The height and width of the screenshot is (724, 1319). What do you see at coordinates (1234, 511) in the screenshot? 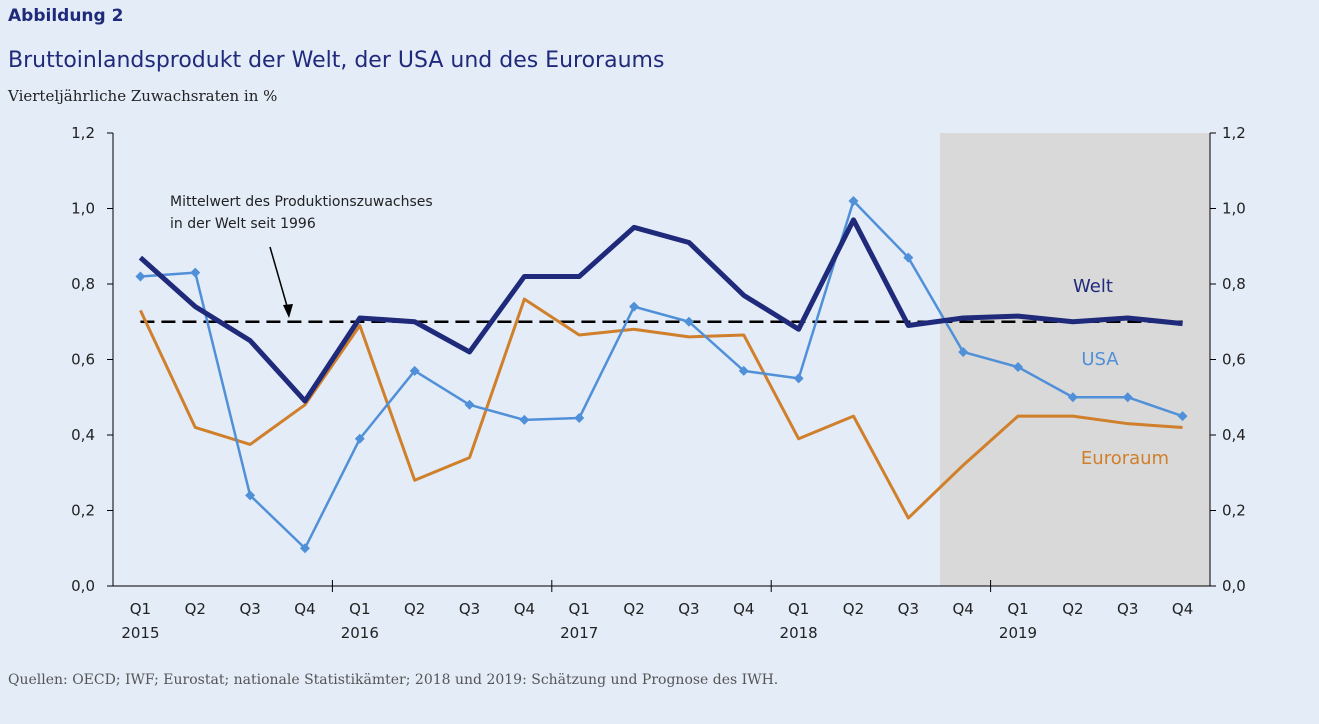
I see `y2-tick-label: 0,2` at bounding box center [1234, 511].